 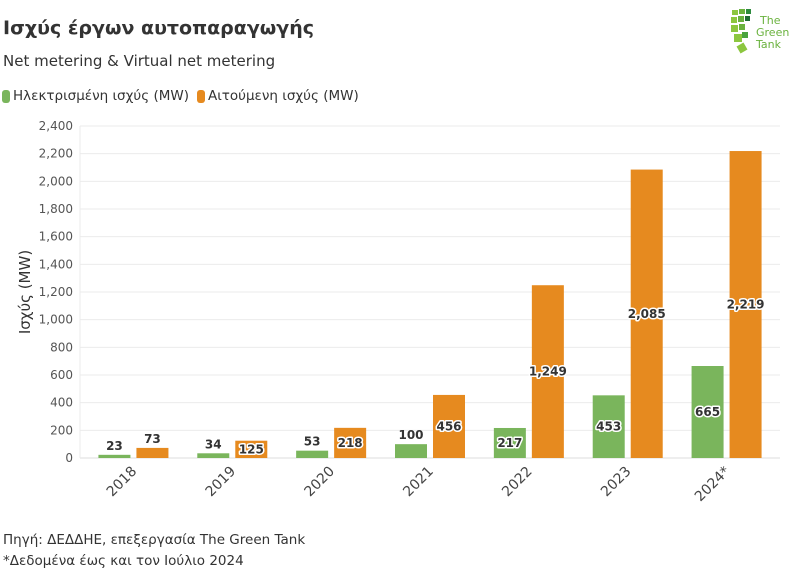 I want to click on y-tick-label: 1,200, so click(x=56, y=292).